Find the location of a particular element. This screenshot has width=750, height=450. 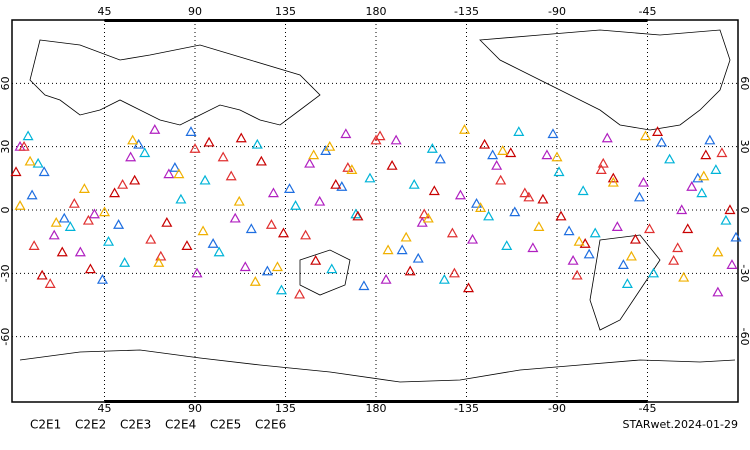

x-tick-label-top: 45 is located at coordinates (105, 11).